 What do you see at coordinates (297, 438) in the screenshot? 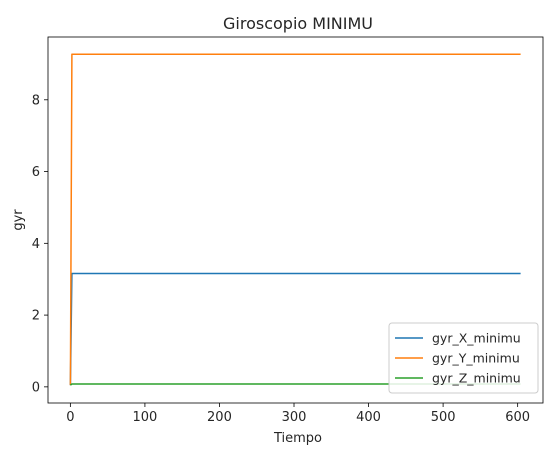
I see `x-axis-label: Tiempo` at bounding box center [297, 438].